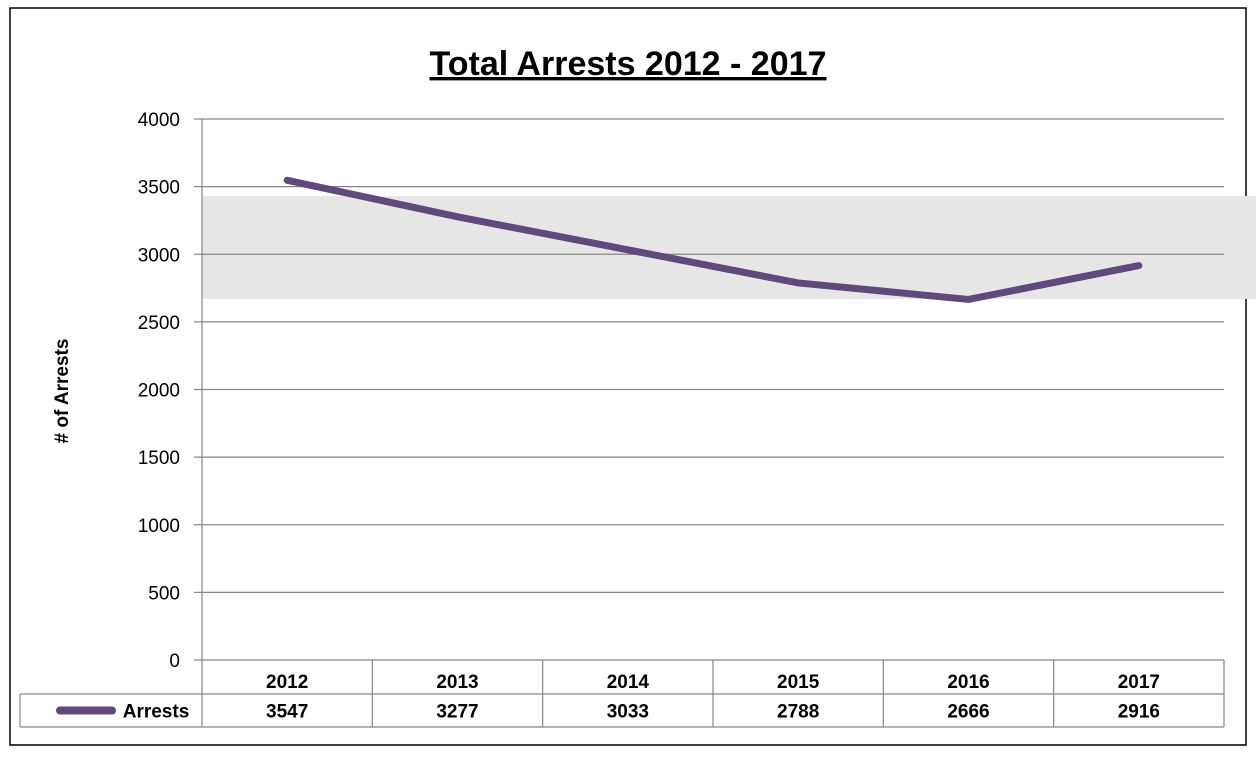 The width and height of the screenshot is (1256, 758). Describe the element at coordinates (164, 593) in the screenshot. I see `y-tick-label: 500` at that location.